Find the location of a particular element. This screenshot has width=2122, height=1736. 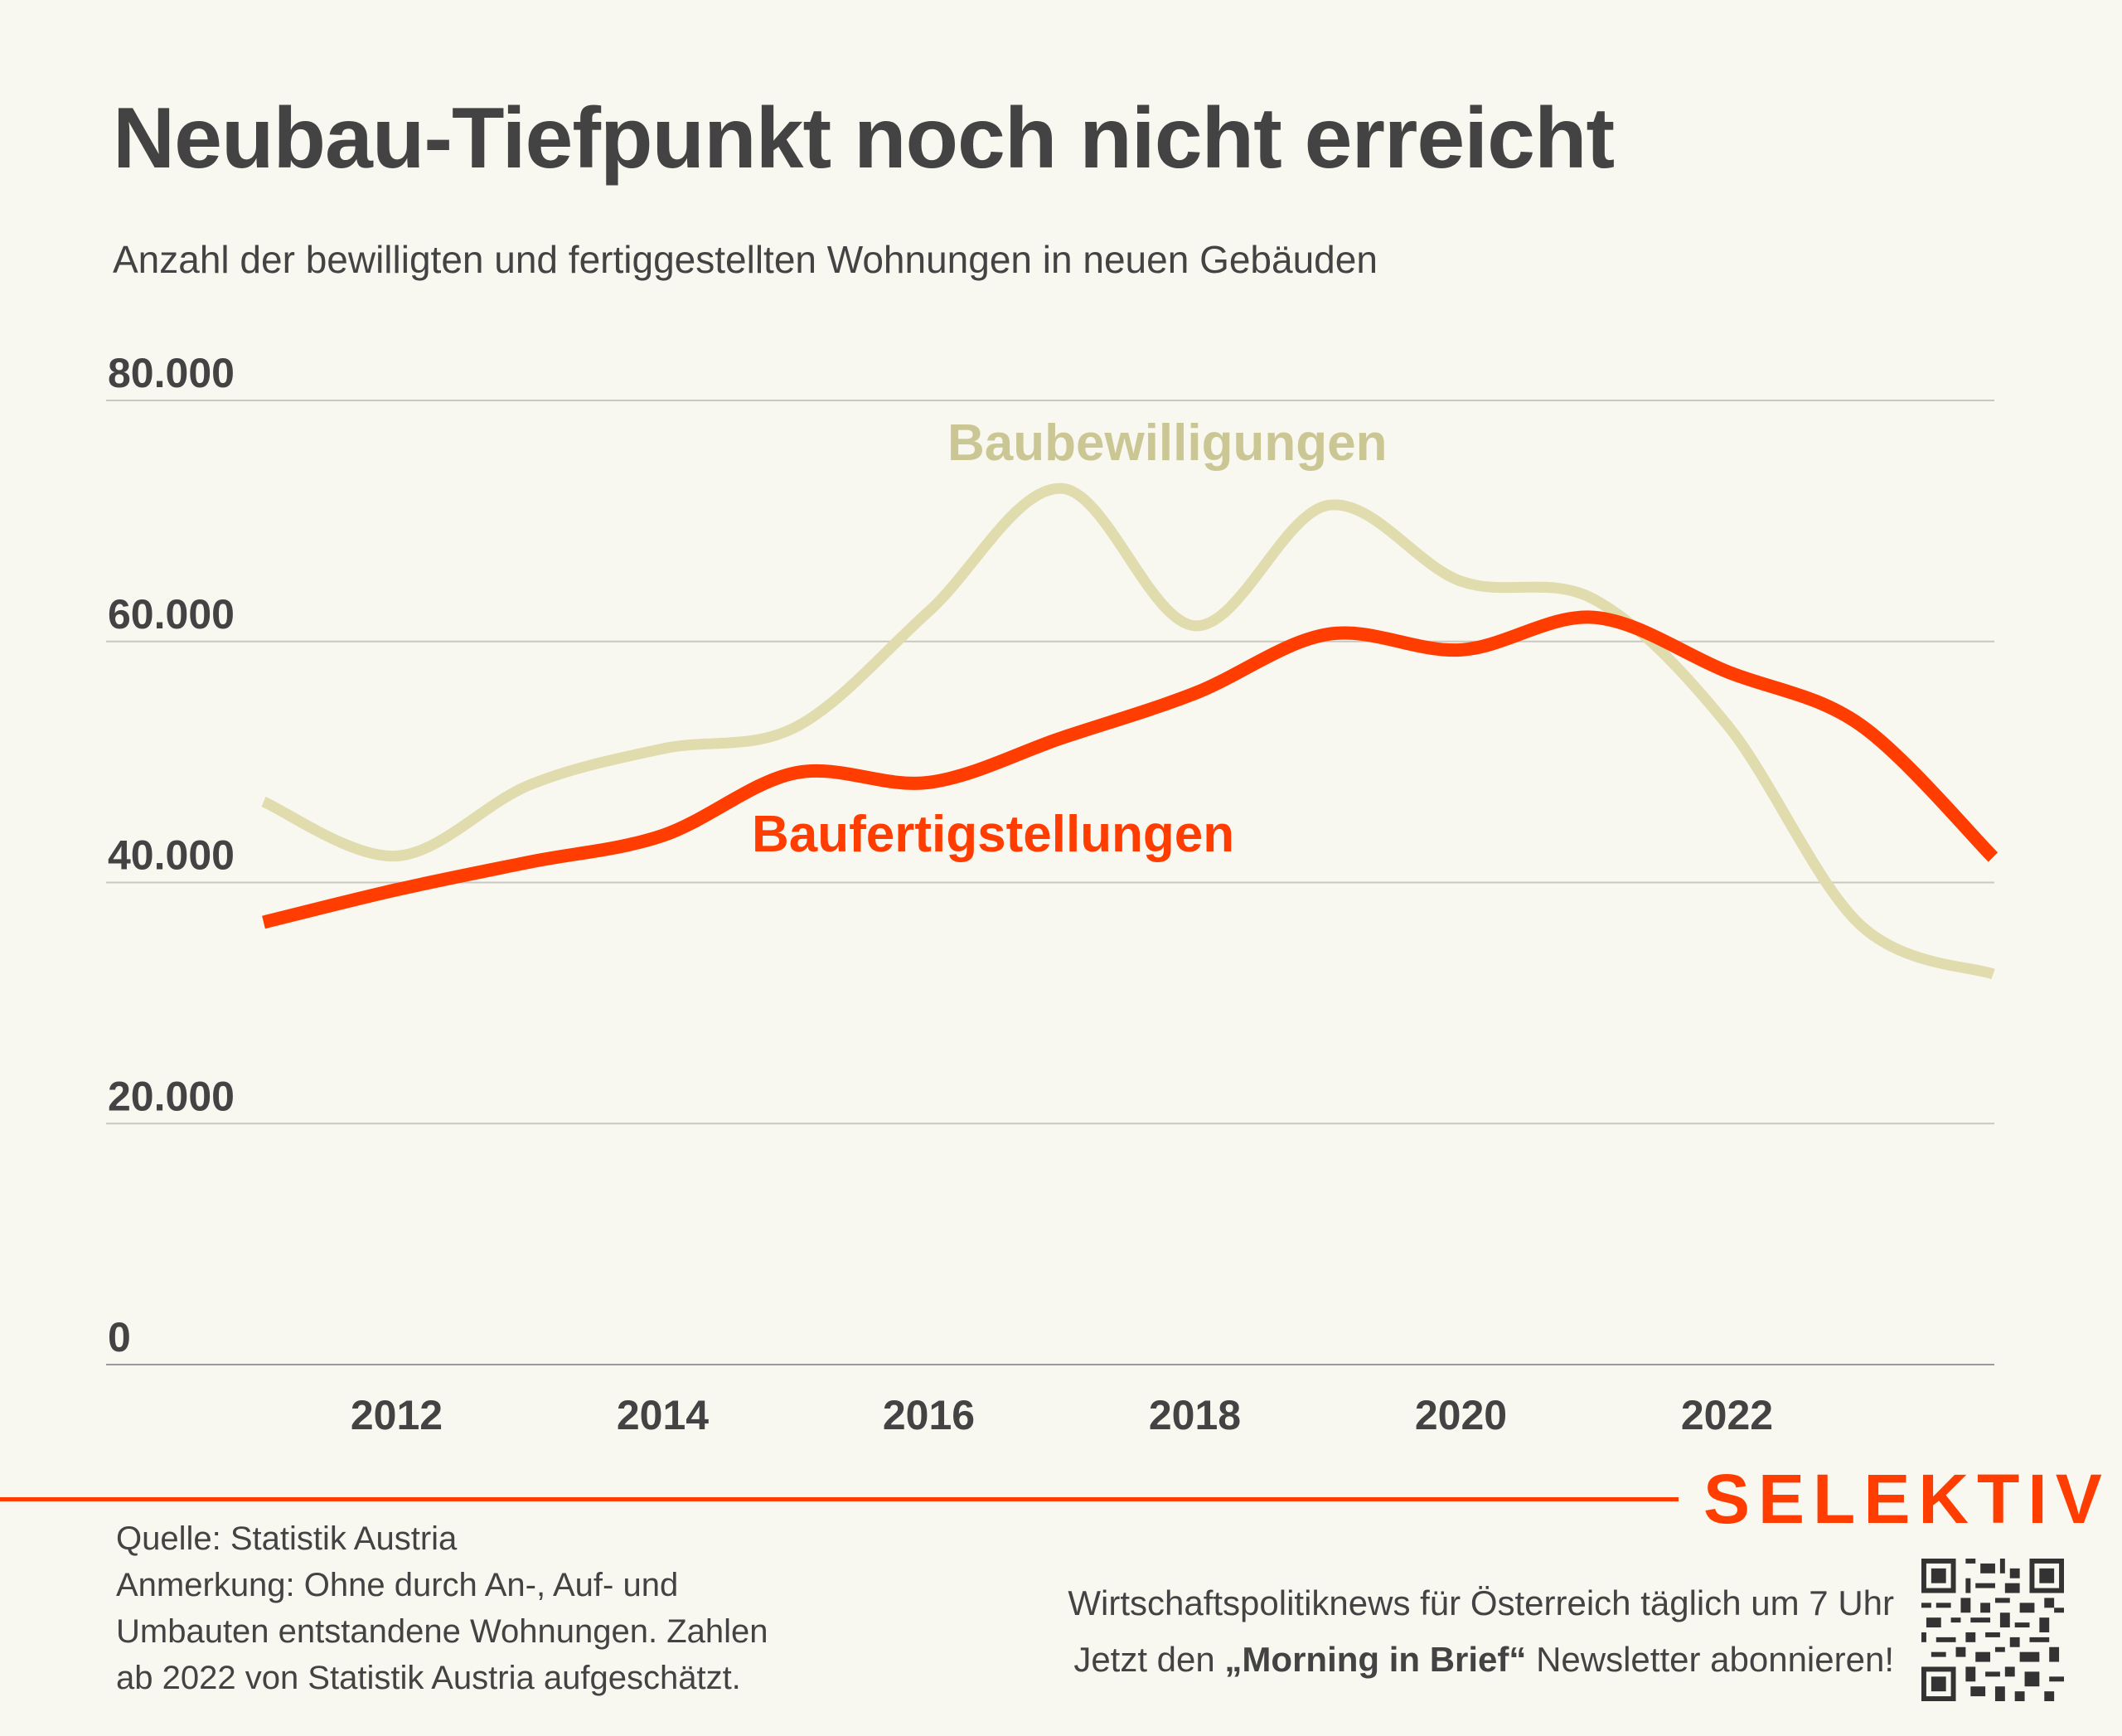

promo-text: Newsletter abonnieren! is located at coordinates (1710, 1659).